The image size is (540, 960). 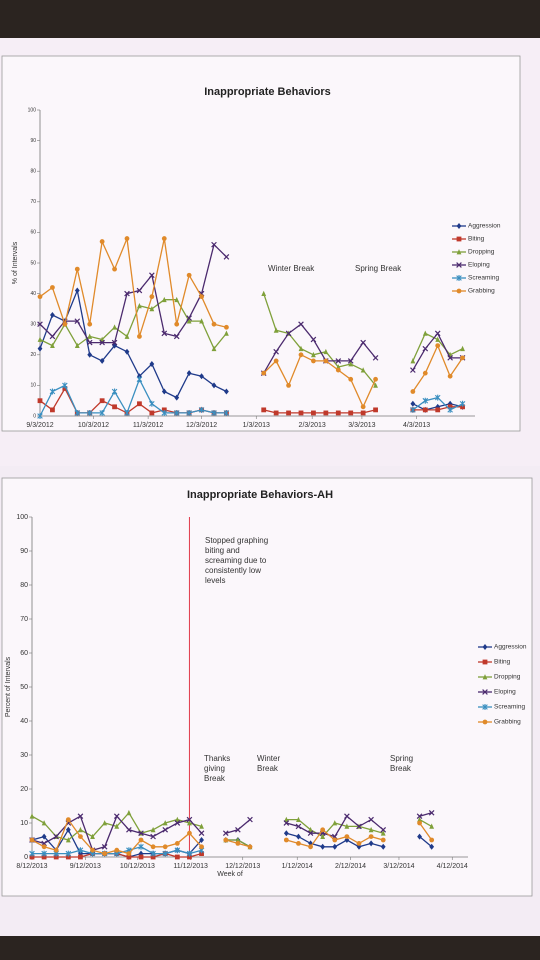 I want to click on y-tick-label: 100, so click(x=32, y=110).